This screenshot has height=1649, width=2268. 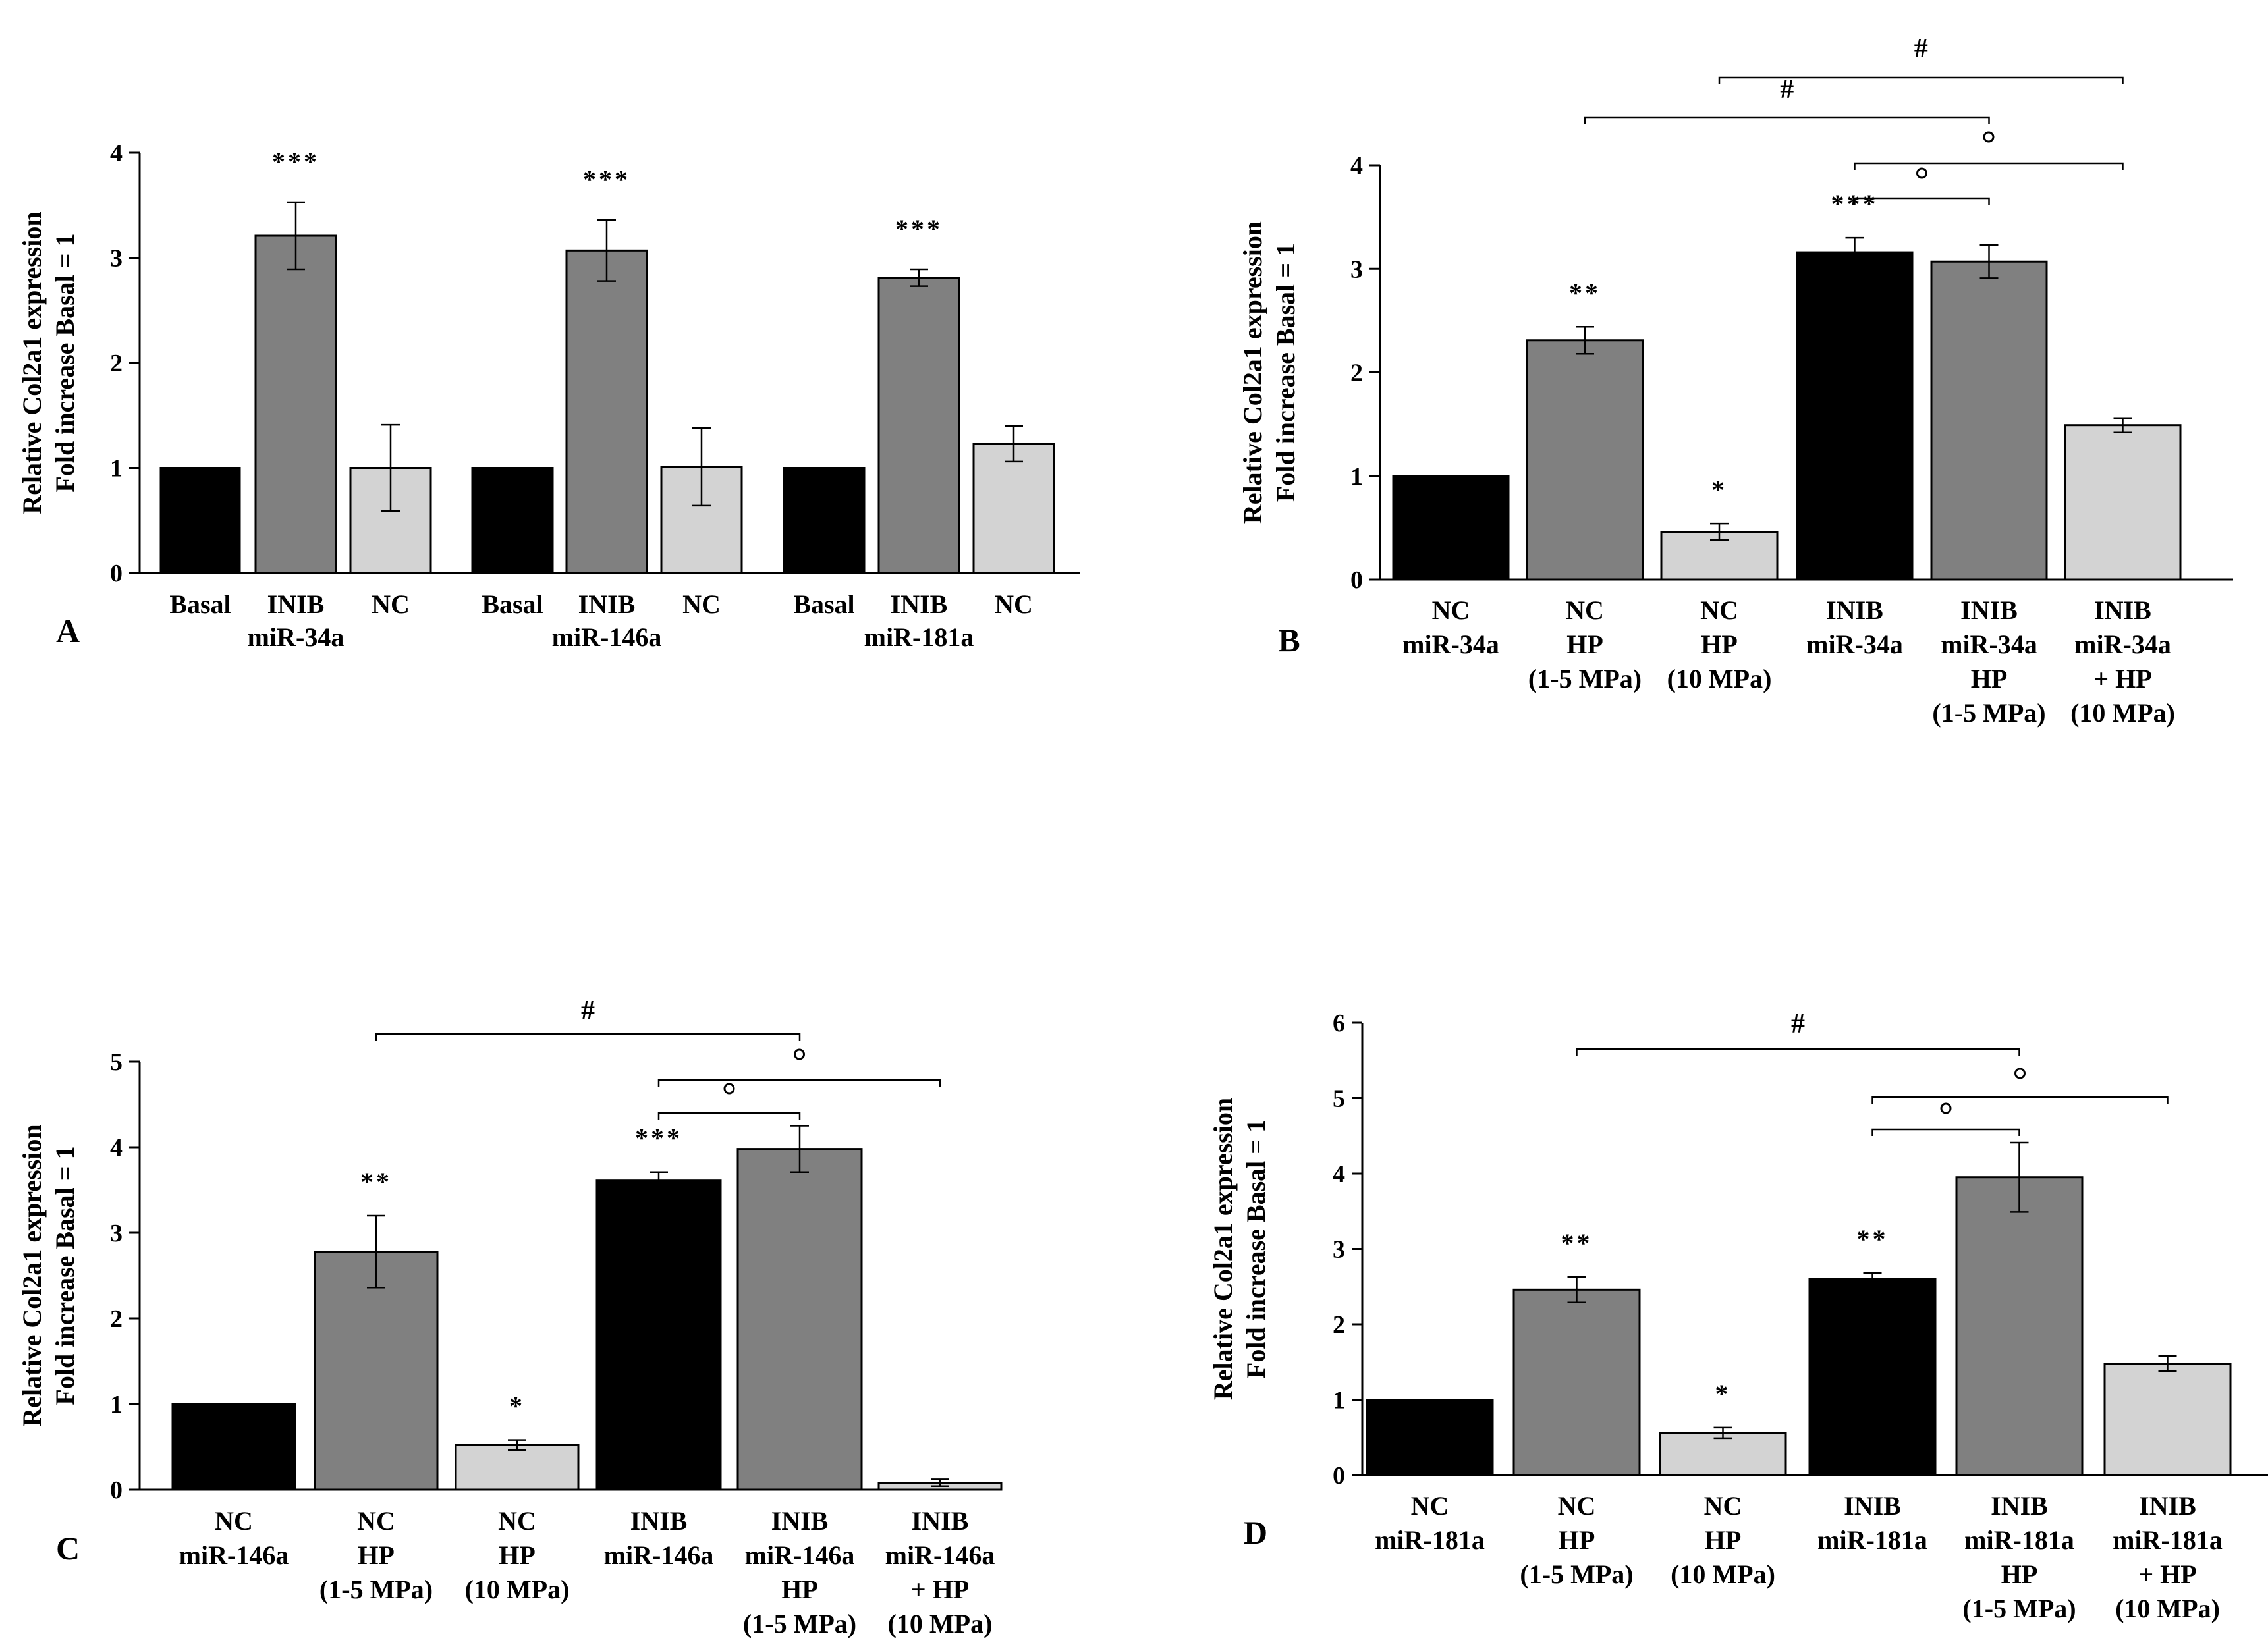 I want to click on category-label: miR-34a, so click(x=2122, y=644).